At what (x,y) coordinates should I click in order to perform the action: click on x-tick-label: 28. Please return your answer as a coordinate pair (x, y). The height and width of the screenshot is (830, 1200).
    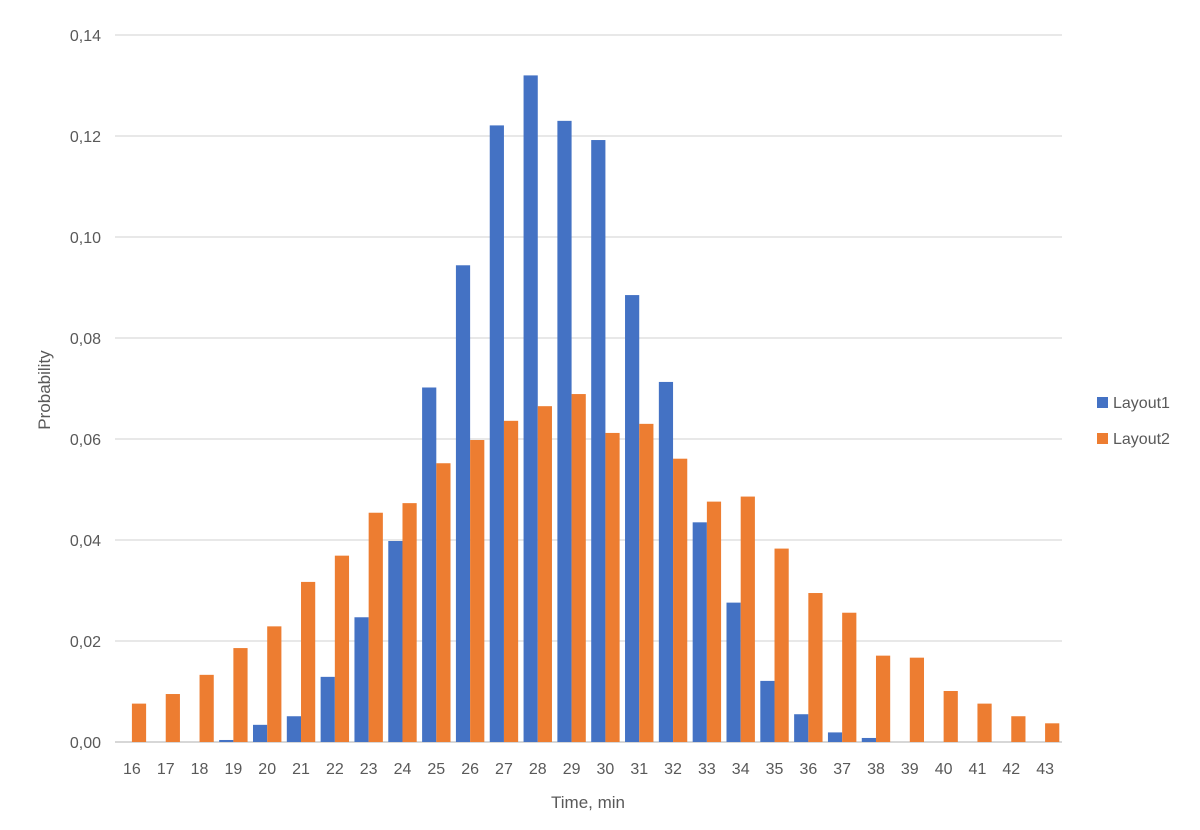
    Looking at the image, I should click on (538, 769).